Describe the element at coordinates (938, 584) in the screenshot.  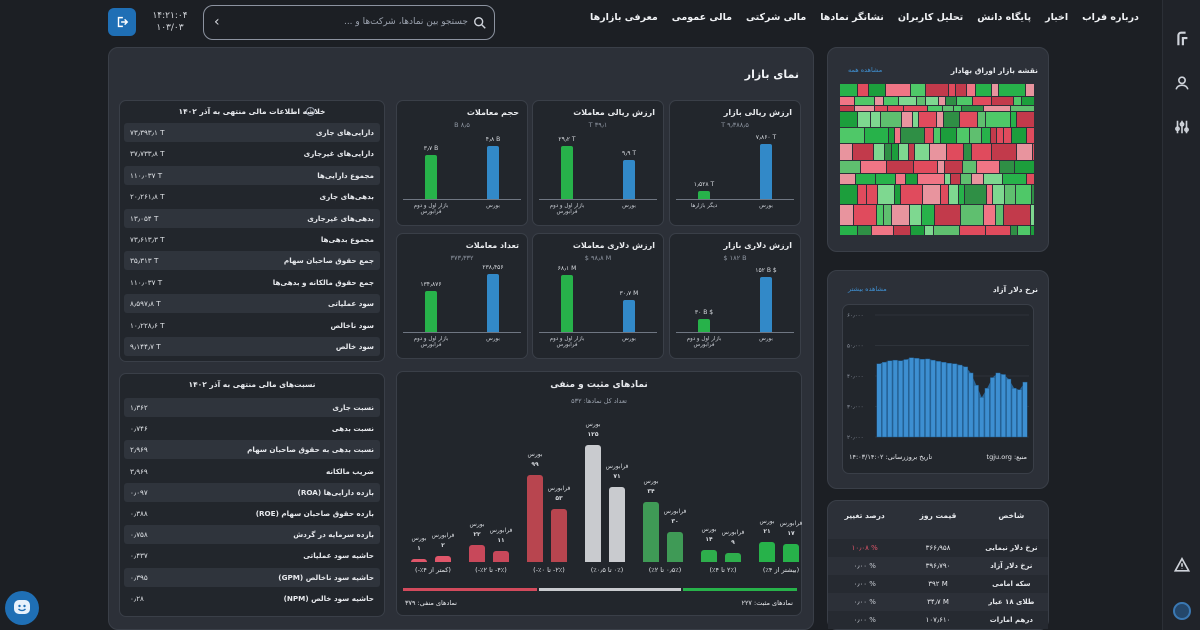
I see `table-row: سکه امامی ۳۹۲ M ۰٫۰۰ %` at that location.